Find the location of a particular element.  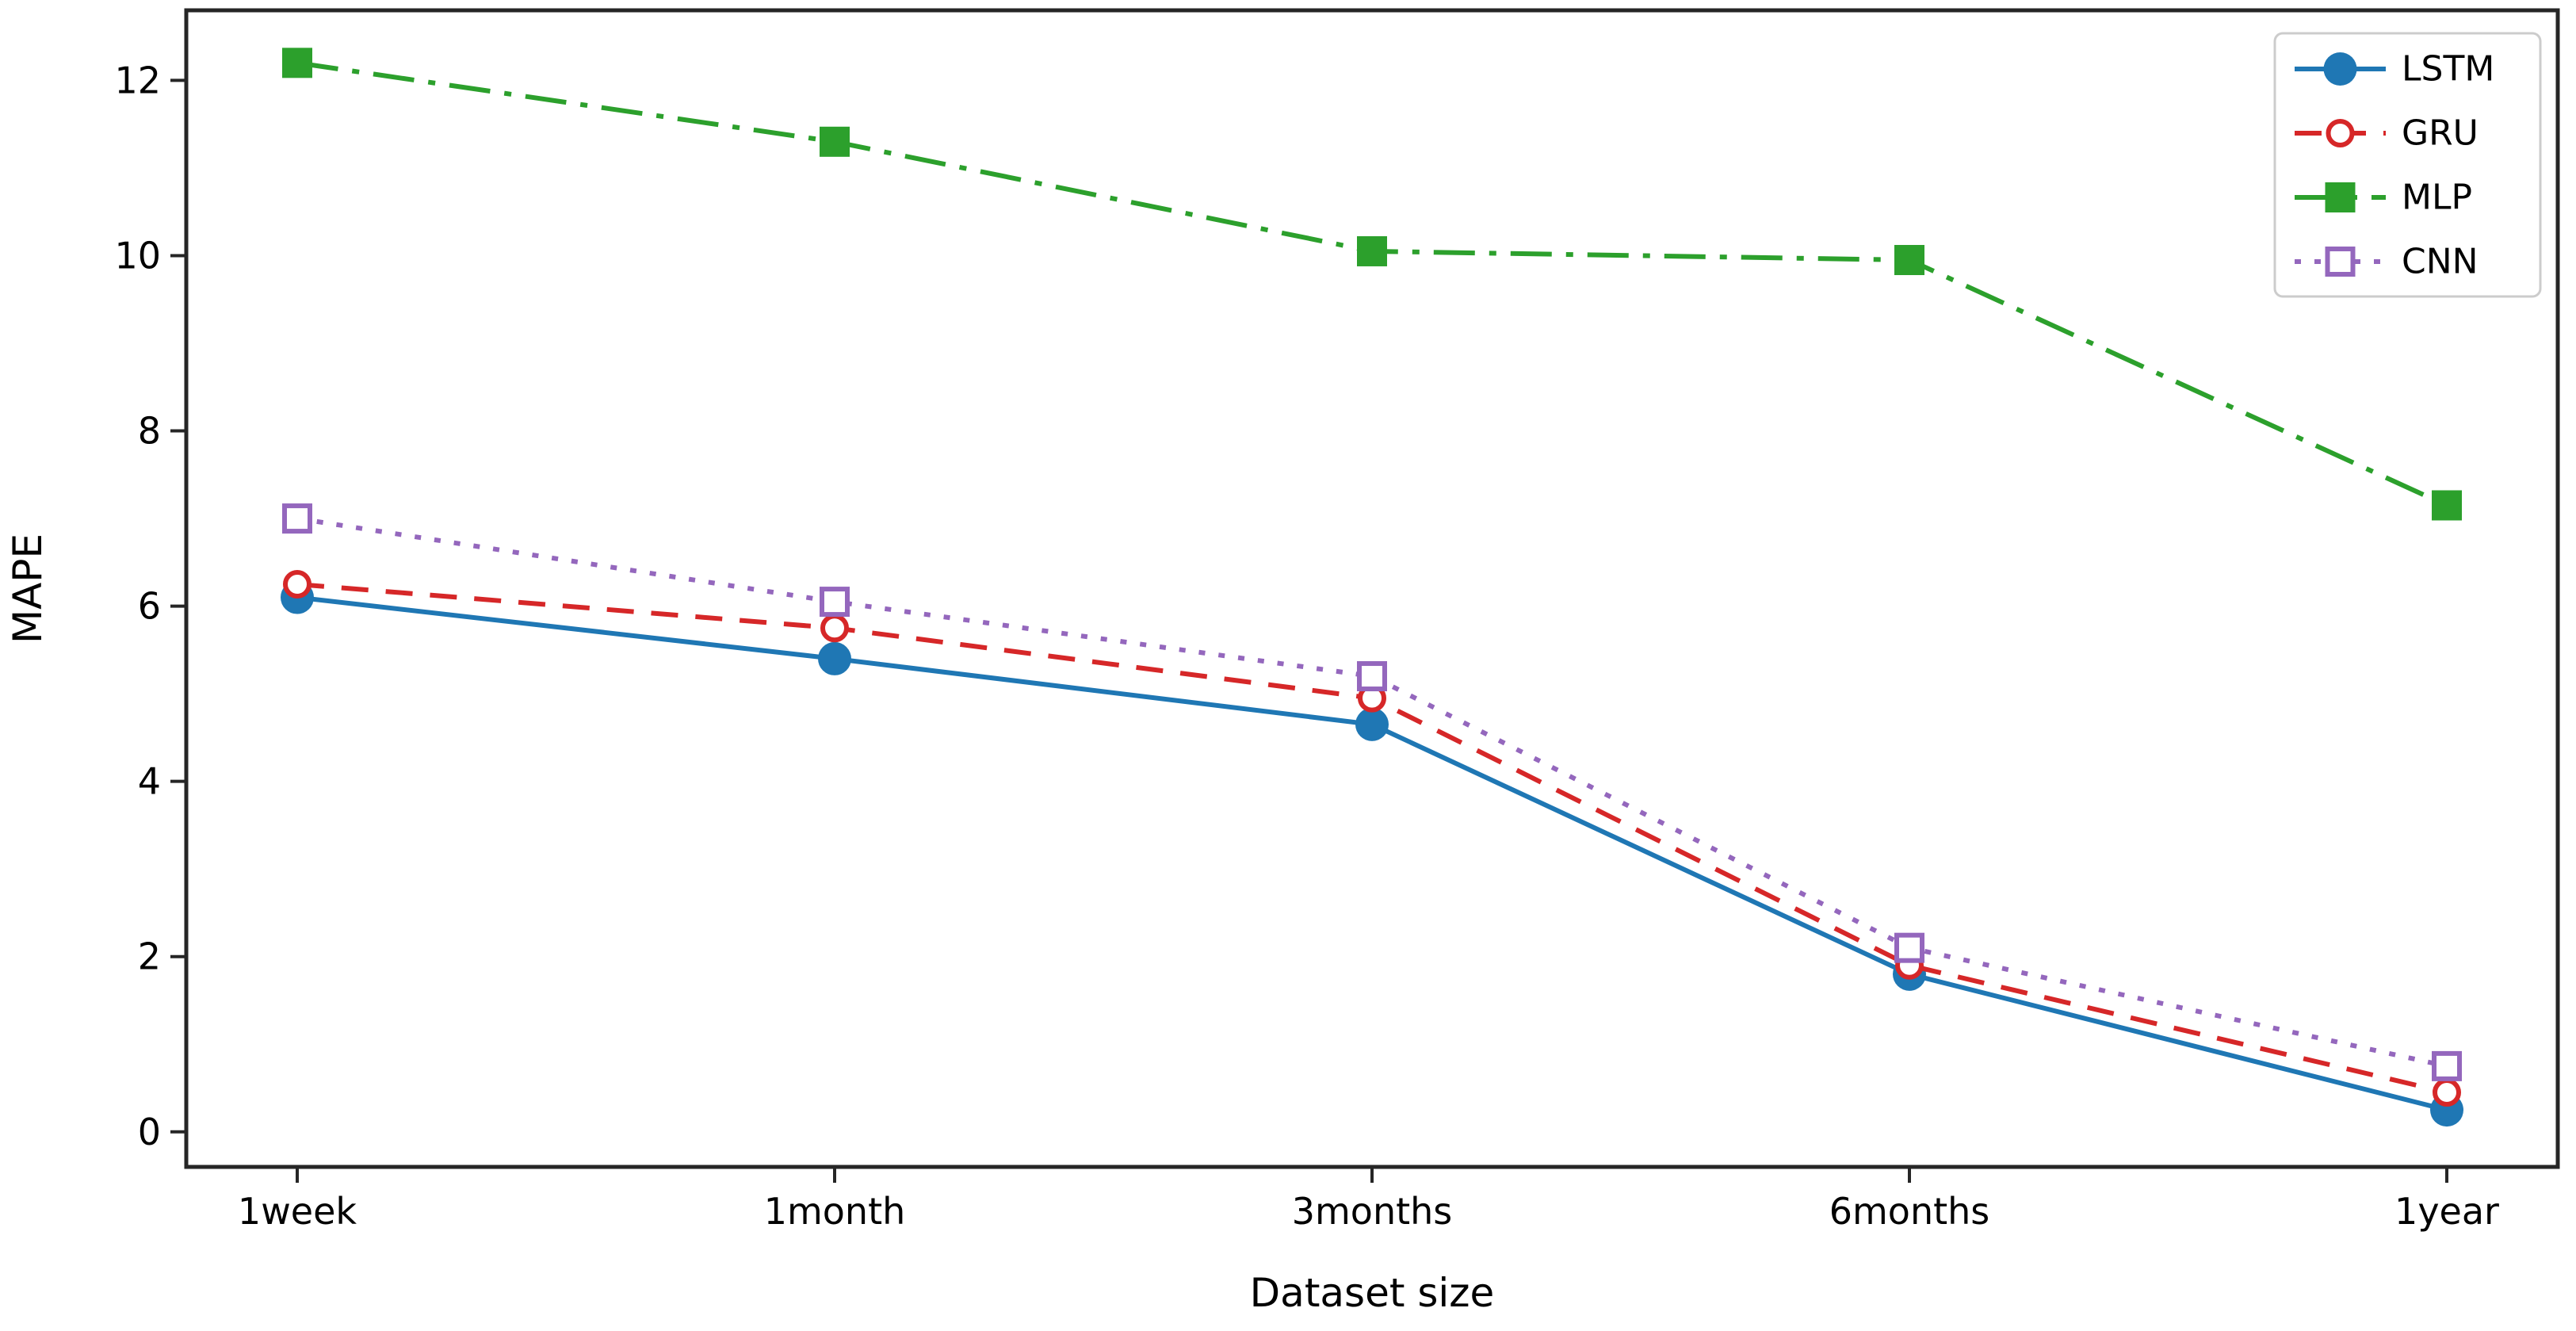

y-tick-label: 6 is located at coordinates (149, 607).